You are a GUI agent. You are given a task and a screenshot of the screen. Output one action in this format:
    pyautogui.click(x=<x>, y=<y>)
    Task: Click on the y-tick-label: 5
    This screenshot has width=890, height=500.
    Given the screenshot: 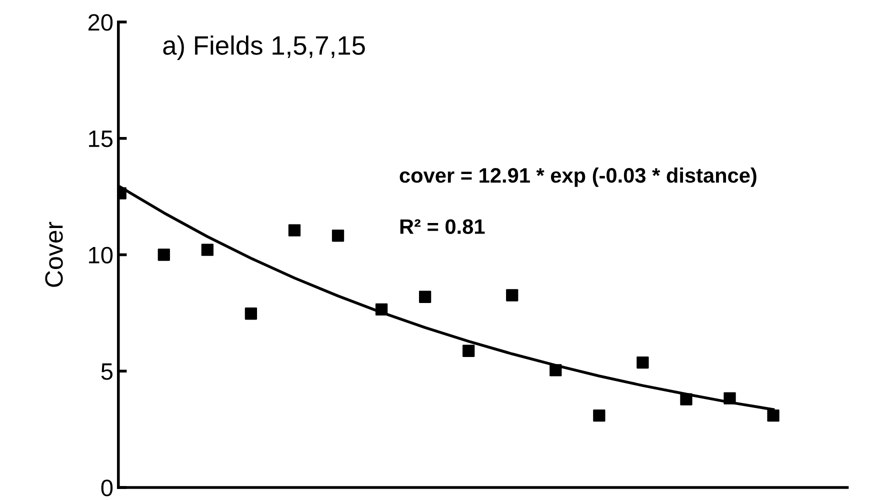 What is the action you would take?
    pyautogui.click(x=107, y=371)
    